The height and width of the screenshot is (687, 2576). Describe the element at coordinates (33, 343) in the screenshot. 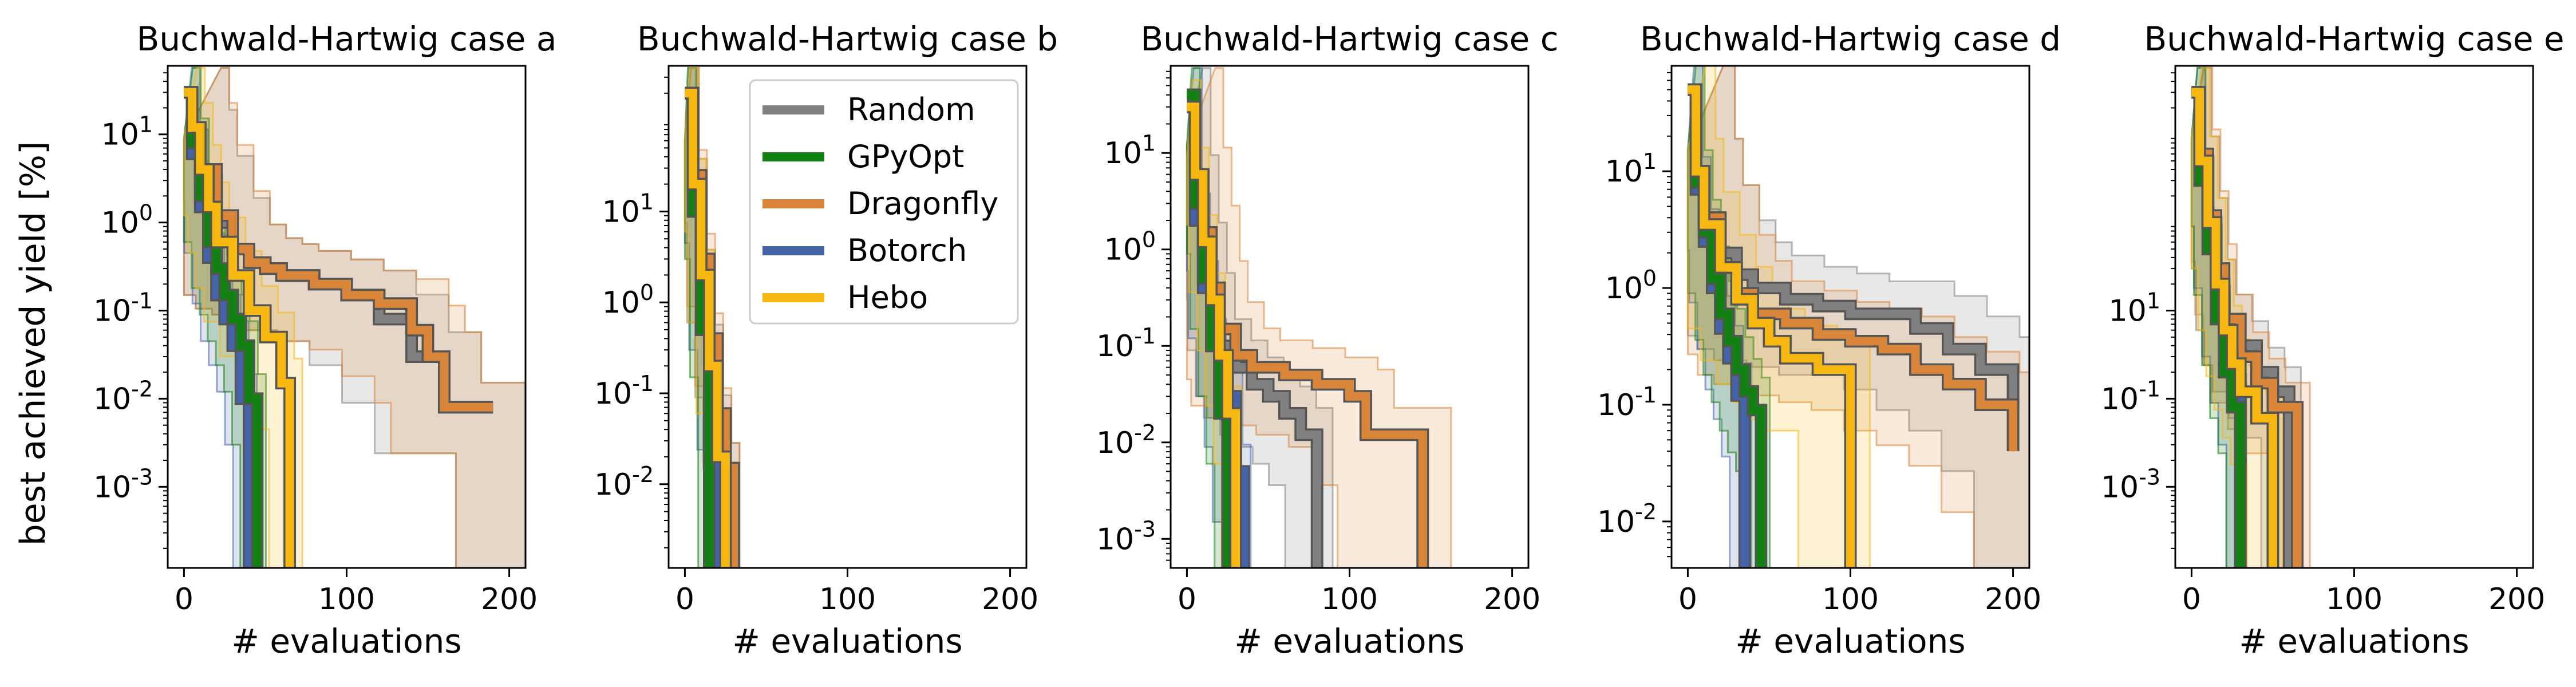

I see `y-axis-label: best achieved yield [%]` at that location.